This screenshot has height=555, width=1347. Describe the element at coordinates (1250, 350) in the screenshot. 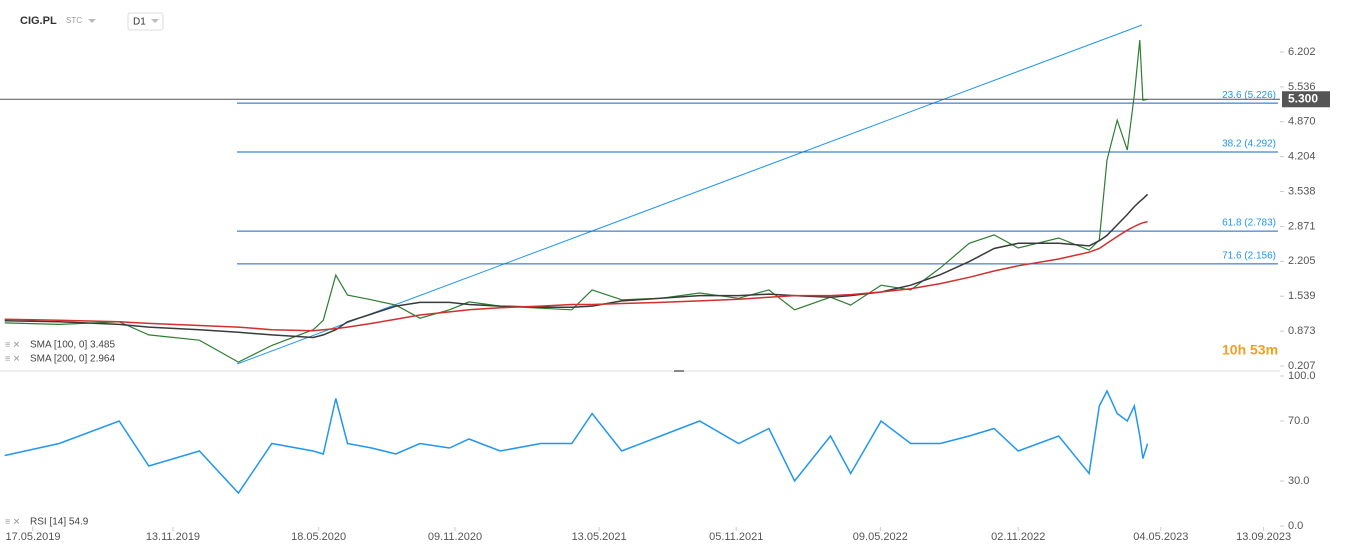

I see `countdown: 10h 53m` at that location.